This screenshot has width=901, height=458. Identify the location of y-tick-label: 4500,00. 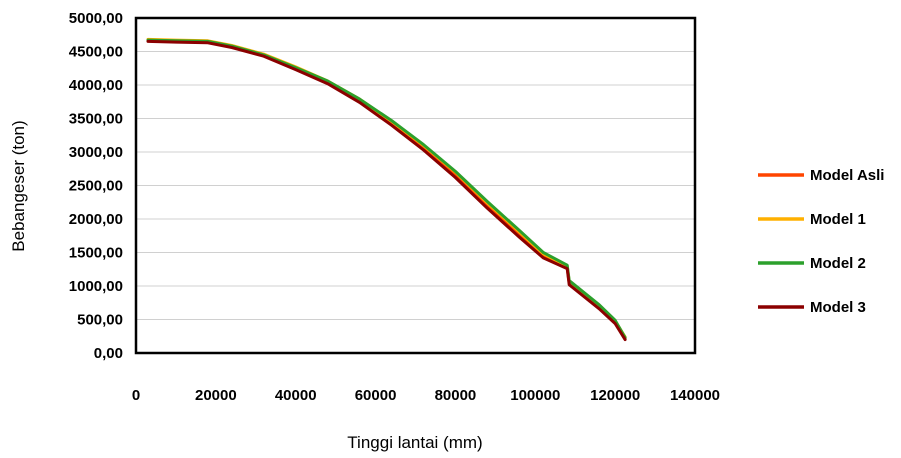
(96, 52).